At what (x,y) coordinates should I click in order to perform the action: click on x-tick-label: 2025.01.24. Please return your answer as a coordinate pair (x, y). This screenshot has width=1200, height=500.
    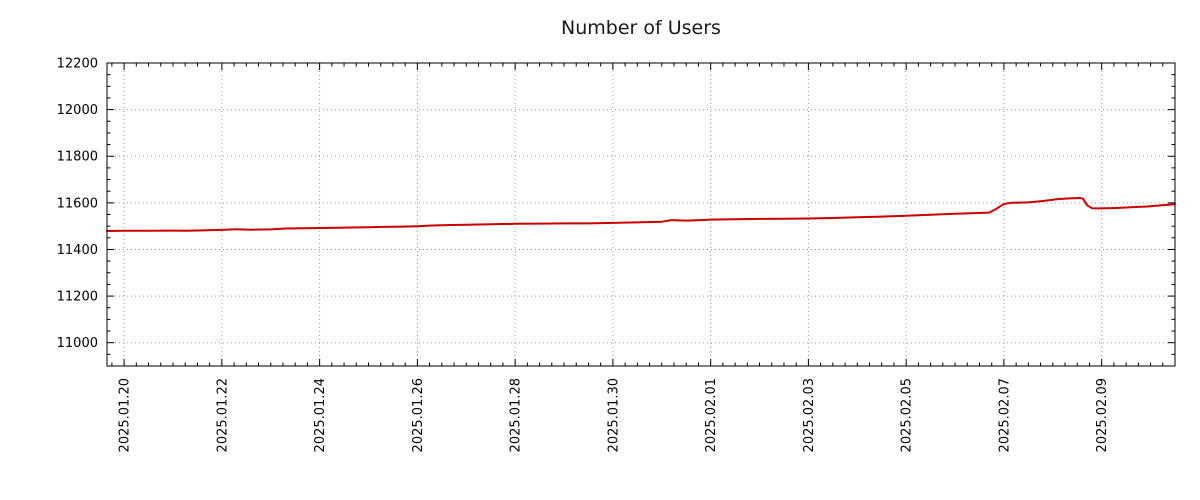
    Looking at the image, I should click on (320, 415).